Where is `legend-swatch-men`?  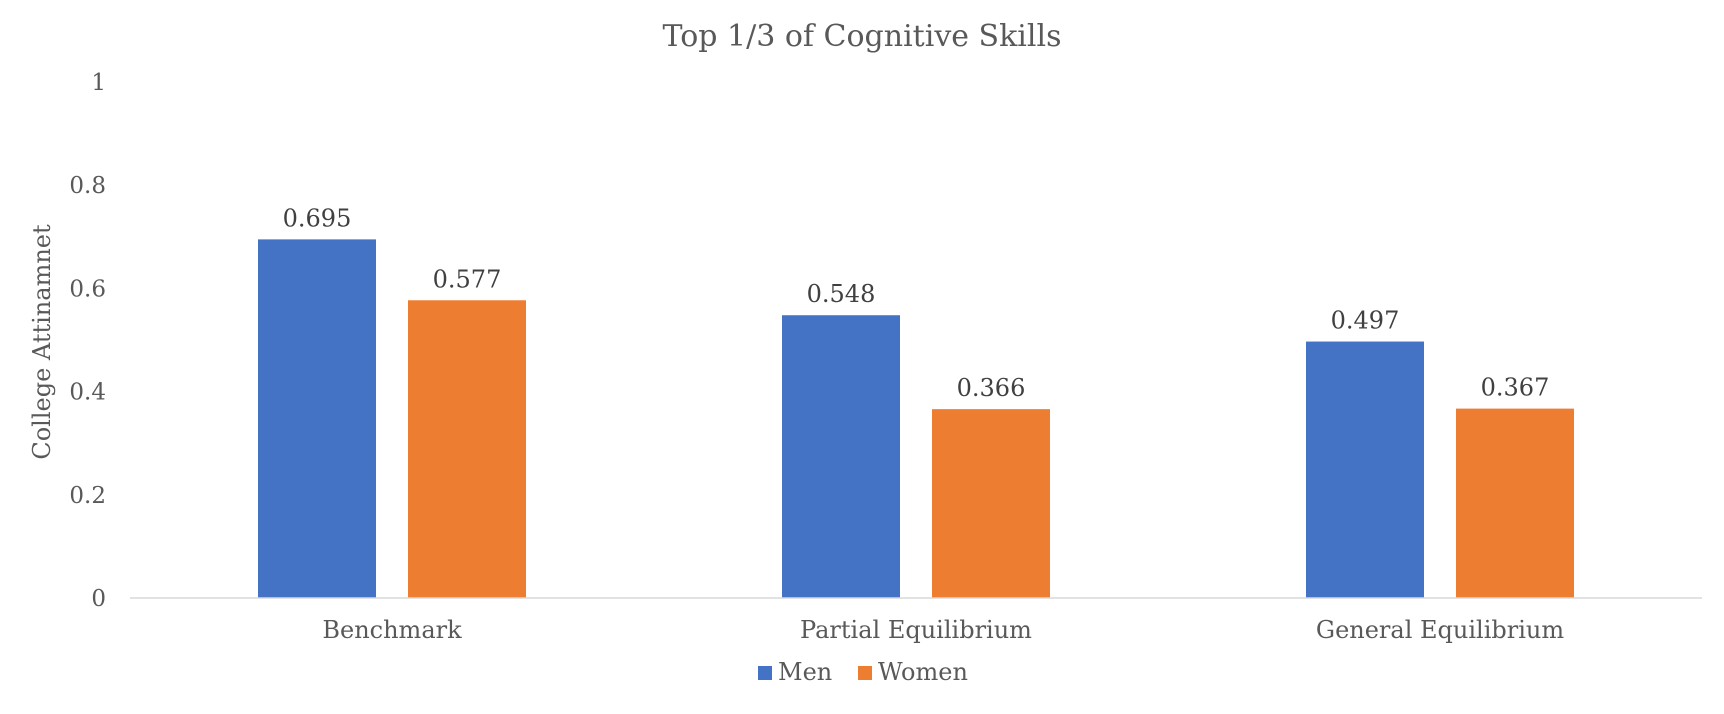
legend-swatch-men is located at coordinates (765, 673).